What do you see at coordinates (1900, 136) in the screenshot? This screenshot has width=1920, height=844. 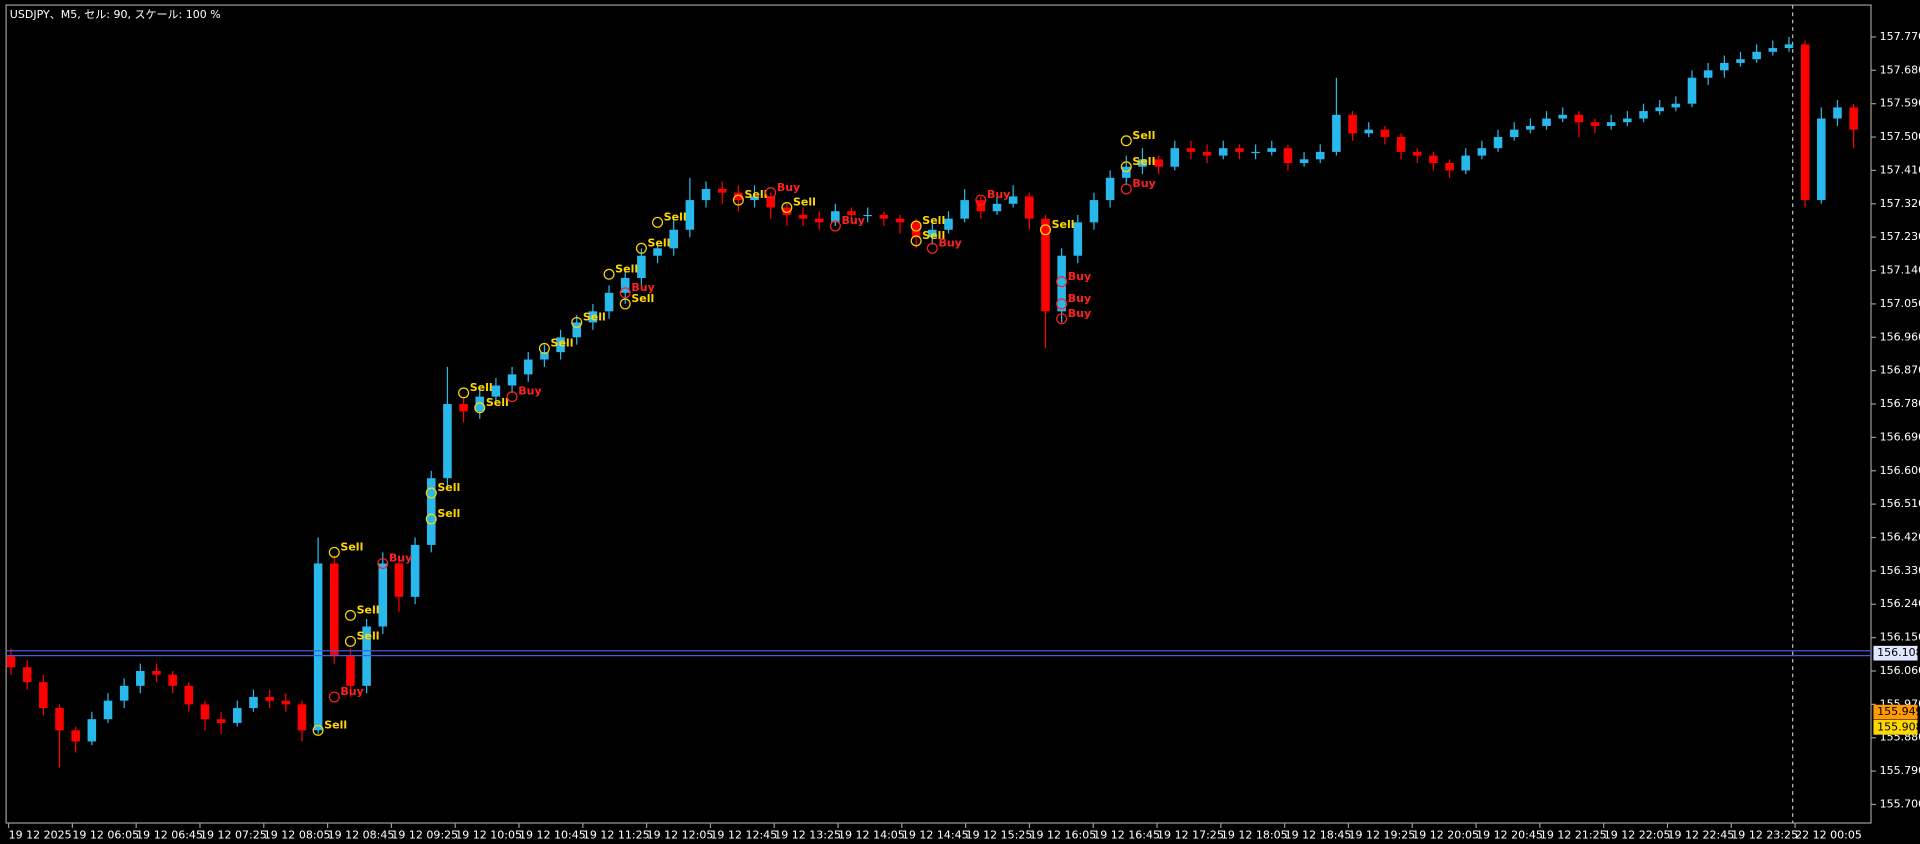 I see `y-tick-label: 157.500` at bounding box center [1900, 136].